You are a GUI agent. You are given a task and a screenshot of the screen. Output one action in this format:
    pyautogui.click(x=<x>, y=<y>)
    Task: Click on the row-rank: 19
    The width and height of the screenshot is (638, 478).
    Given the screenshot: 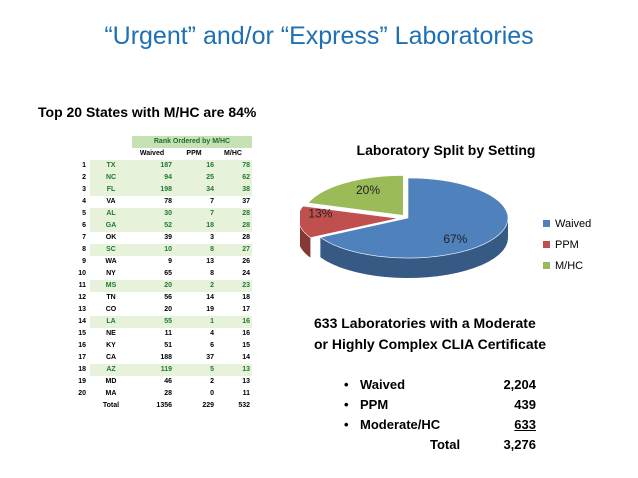 What is the action you would take?
    pyautogui.click(x=82, y=381)
    